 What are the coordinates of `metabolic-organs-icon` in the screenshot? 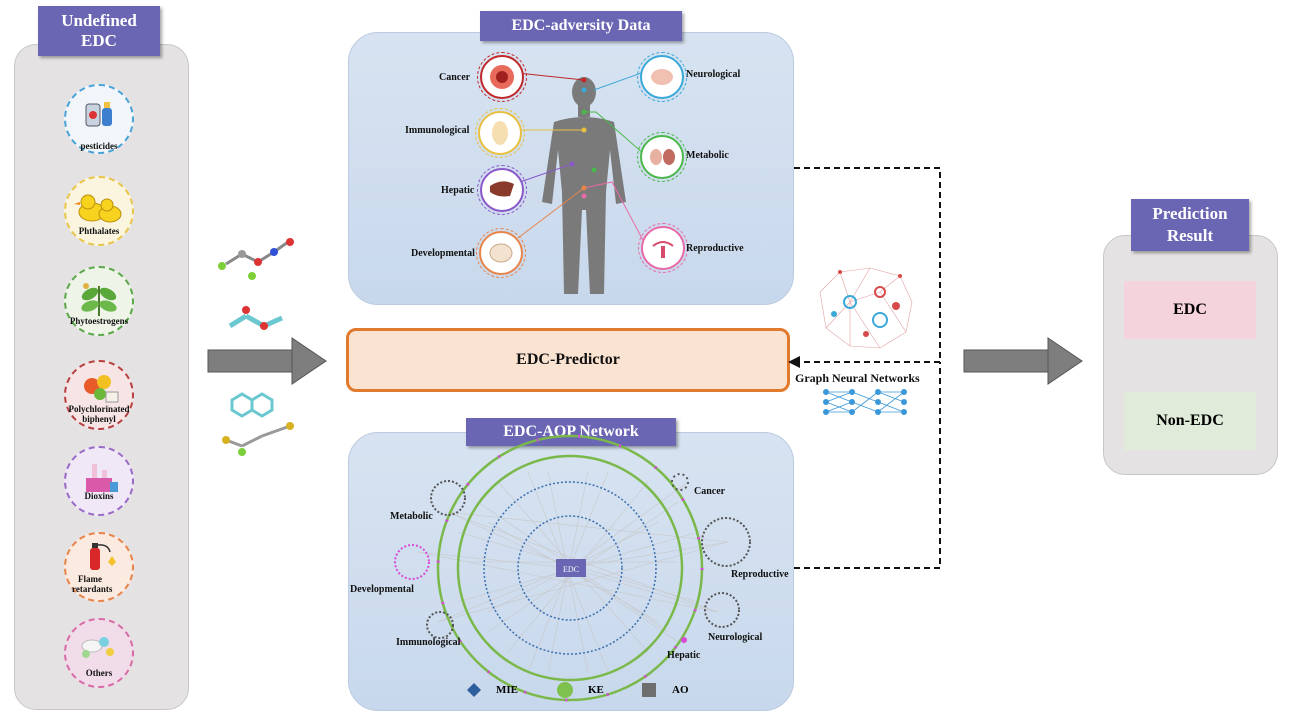 It's located at (662, 157).